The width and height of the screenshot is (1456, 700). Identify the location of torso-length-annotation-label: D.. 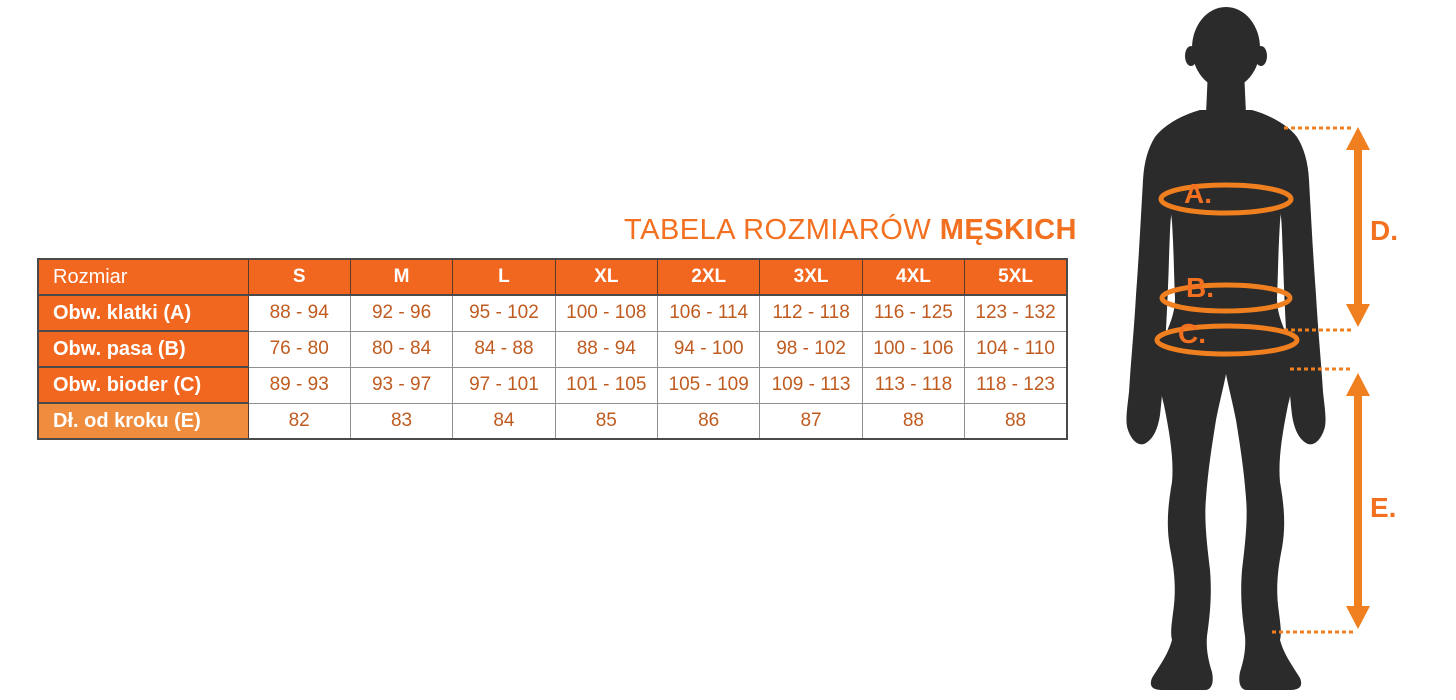
(1384, 230).